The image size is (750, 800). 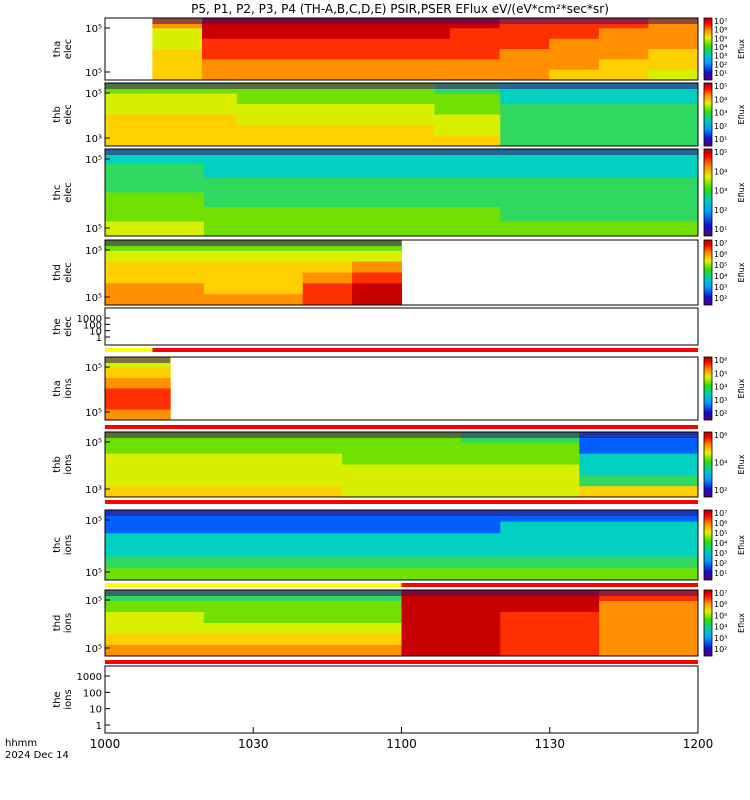 I want to click on status-bar, so click(x=253, y=585).